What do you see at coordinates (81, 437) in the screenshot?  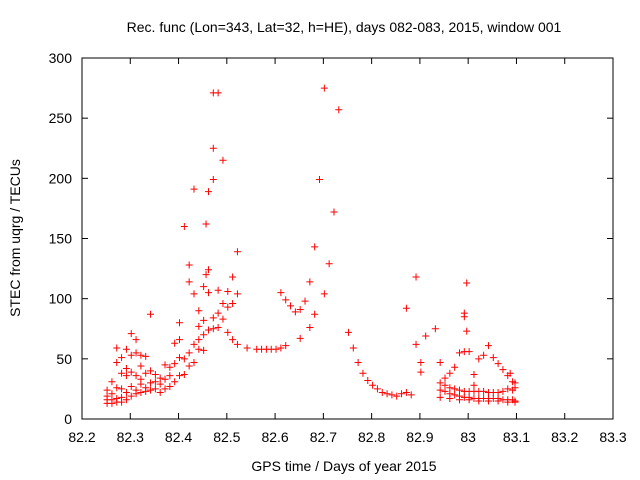 I see `x-tick-label: 82.2` at bounding box center [81, 437].